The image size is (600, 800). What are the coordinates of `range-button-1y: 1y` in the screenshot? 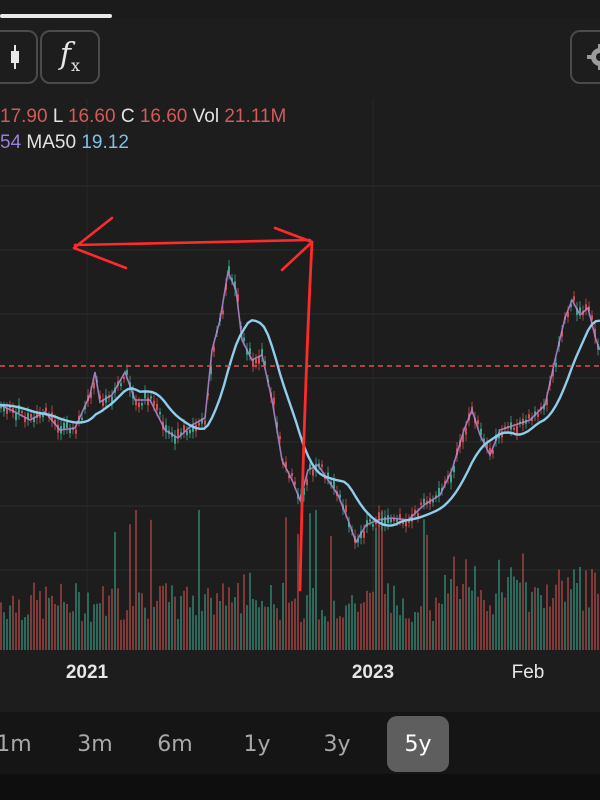 It's located at (257, 744).